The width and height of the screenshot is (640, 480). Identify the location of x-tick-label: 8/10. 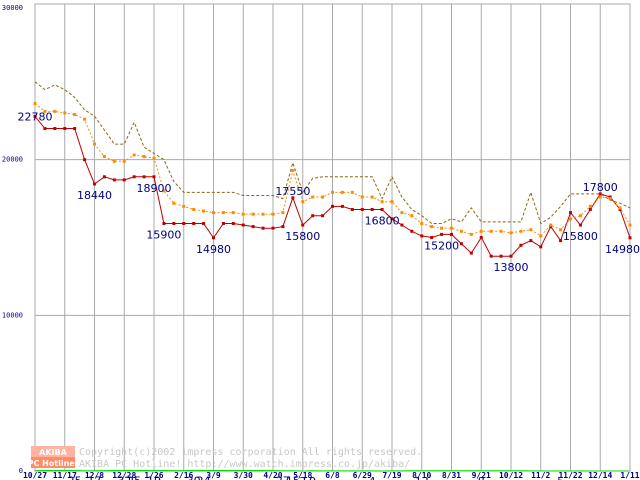
(421, 475).